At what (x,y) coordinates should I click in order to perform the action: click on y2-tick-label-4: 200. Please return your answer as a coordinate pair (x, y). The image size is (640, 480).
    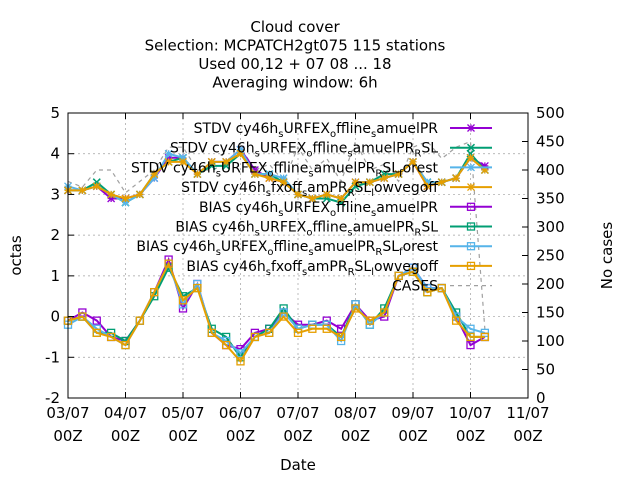
    Looking at the image, I should click on (550, 284).